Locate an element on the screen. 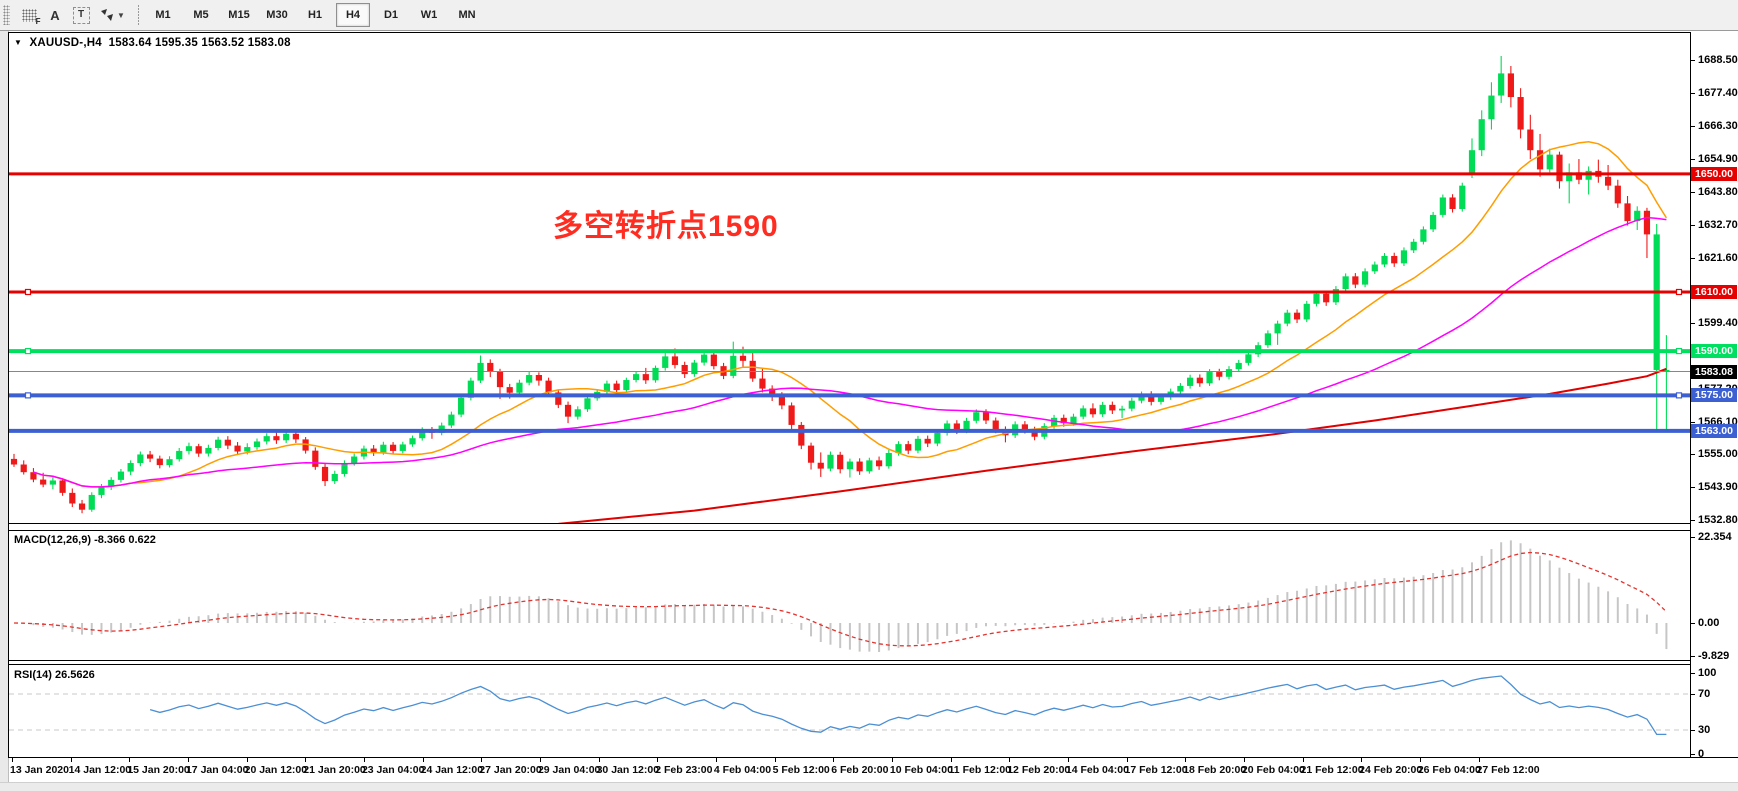 This screenshot has width=1738, height=791. timeframe-button-m15: M15 is located at coordinates (239, 15).